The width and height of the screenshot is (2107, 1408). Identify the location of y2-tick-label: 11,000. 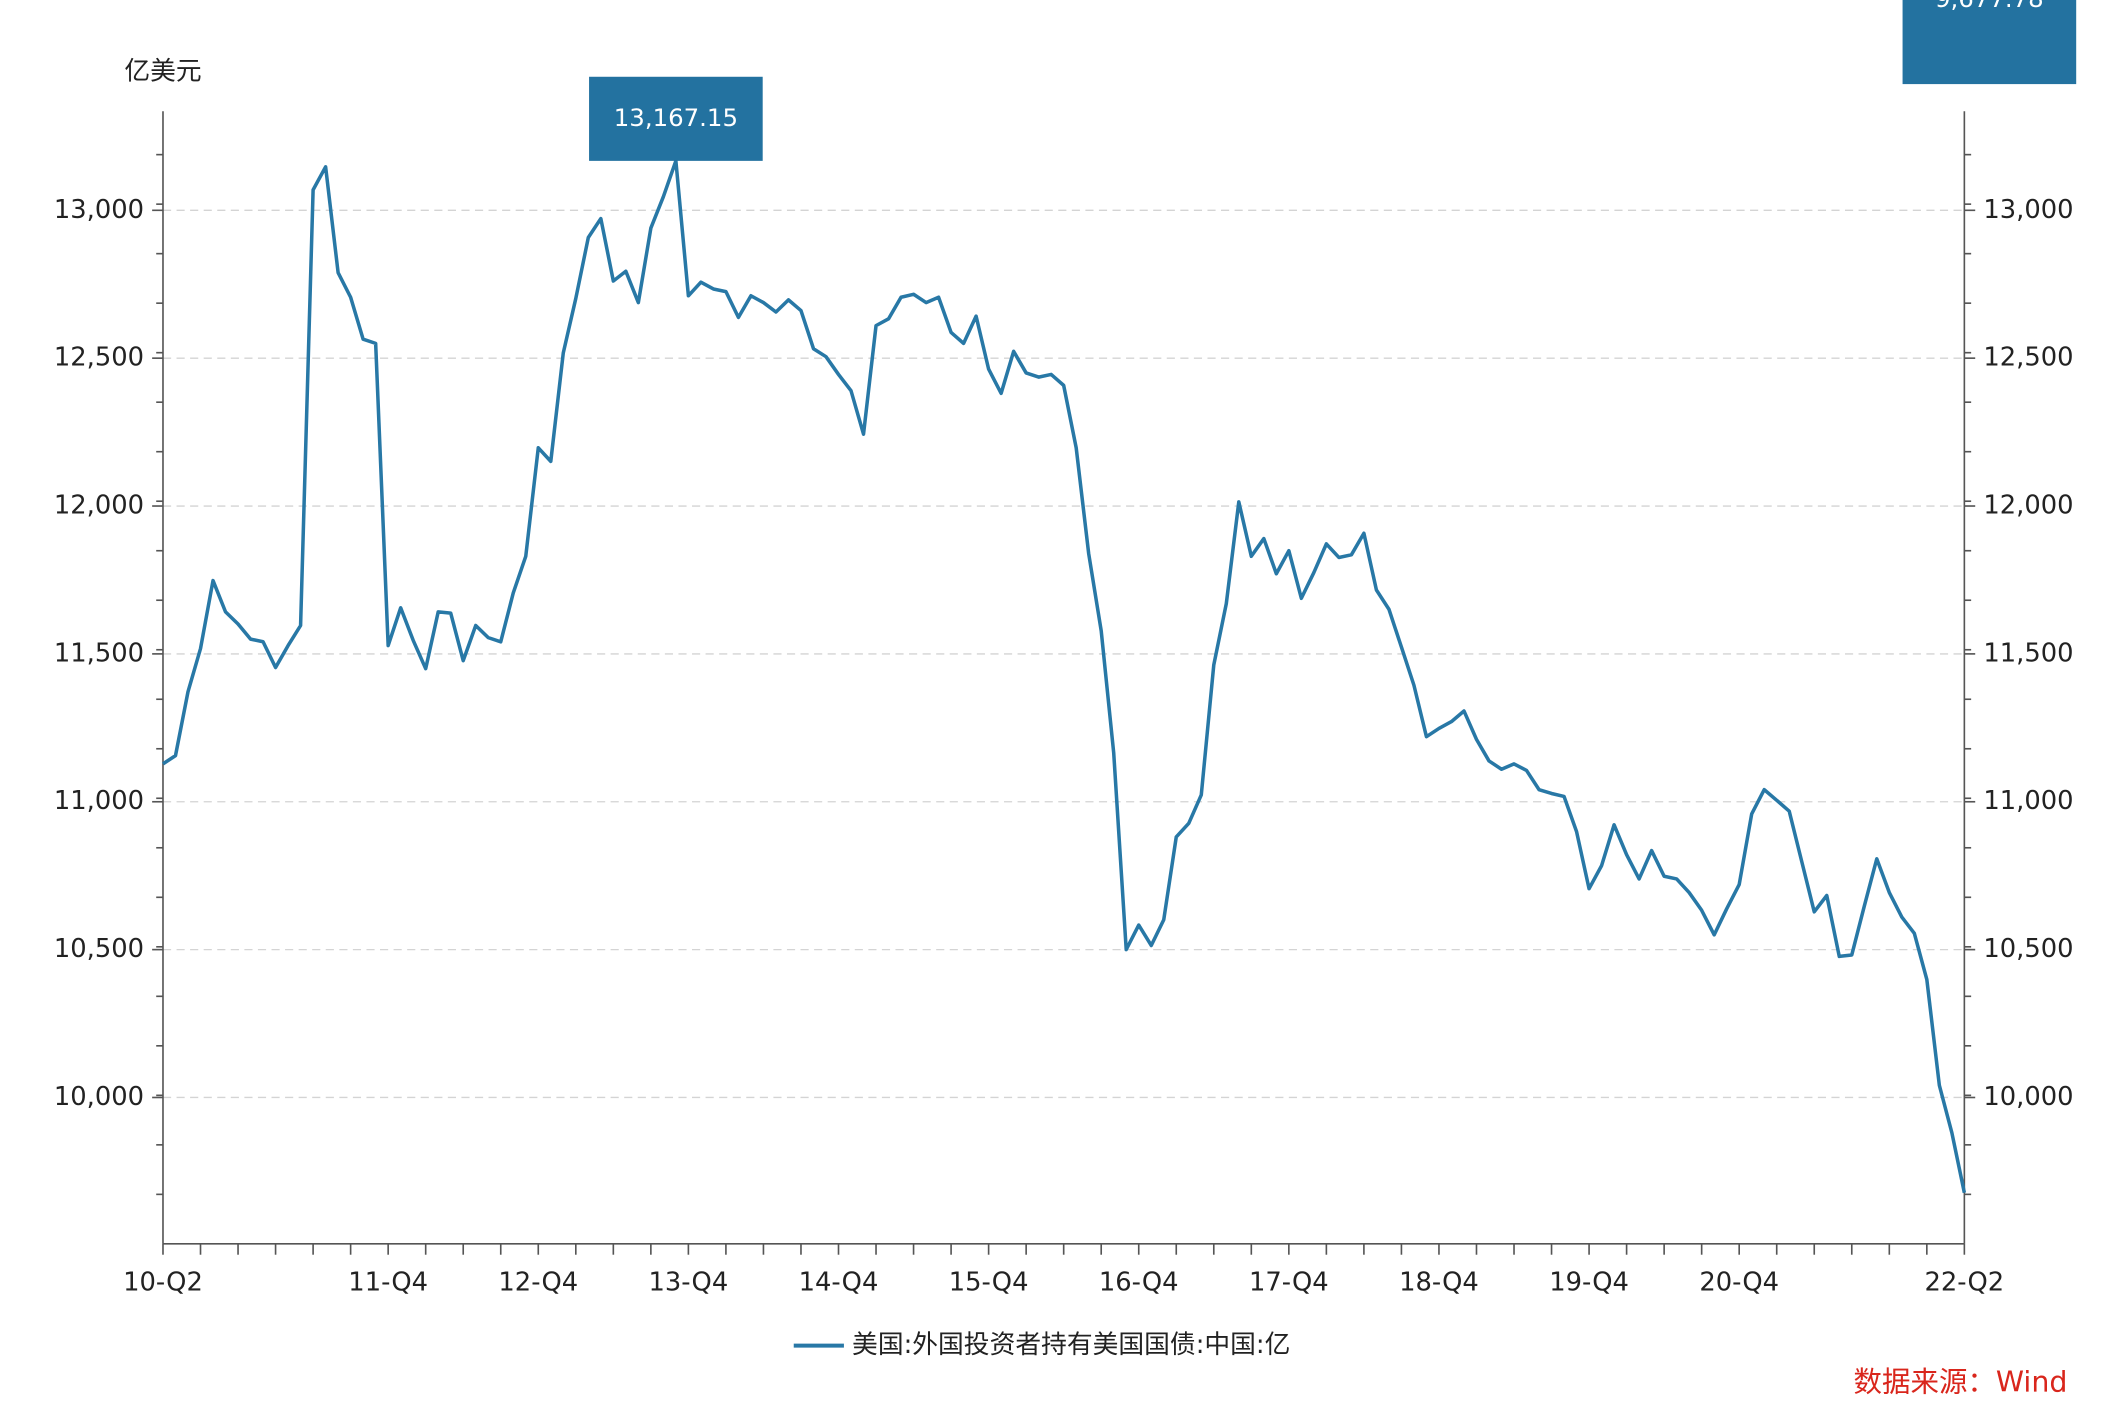
(2028, 801).